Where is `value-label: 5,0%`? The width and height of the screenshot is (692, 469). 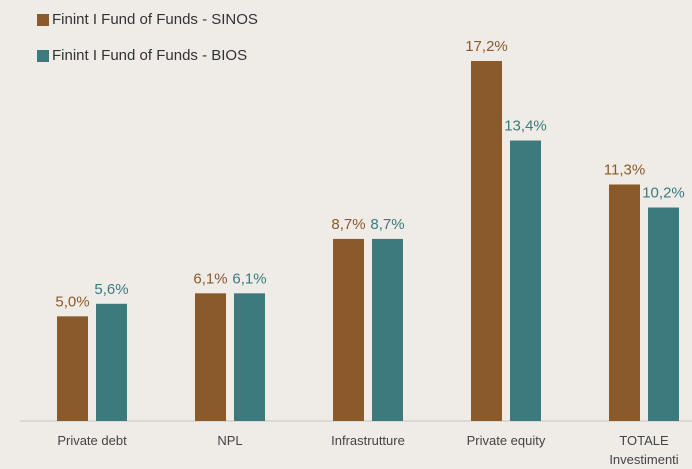 value-label: 5,0% is located at coordinates (72, 301).